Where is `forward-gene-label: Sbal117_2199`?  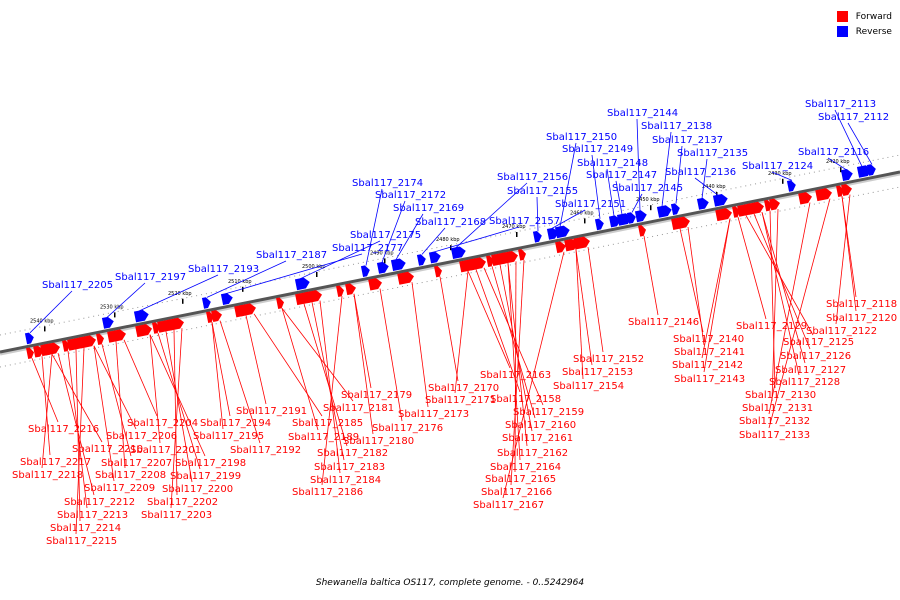
forward-gene-label: Sbal117_2199 is located at coordinates (205, 476).